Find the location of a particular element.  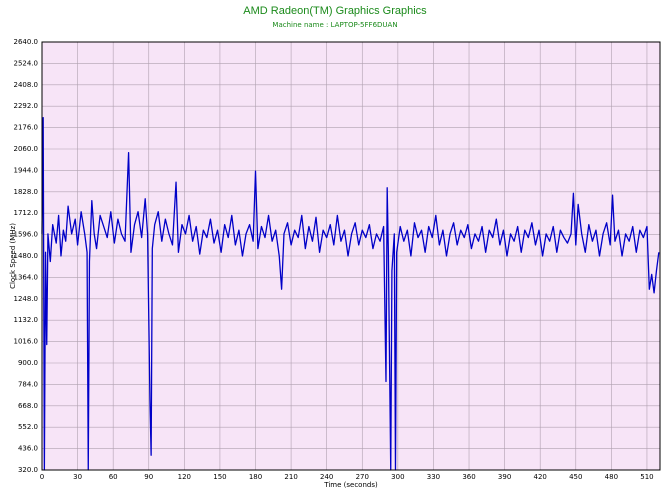

y-tick-label: 1016.0 is located at coordinates (26, 342).